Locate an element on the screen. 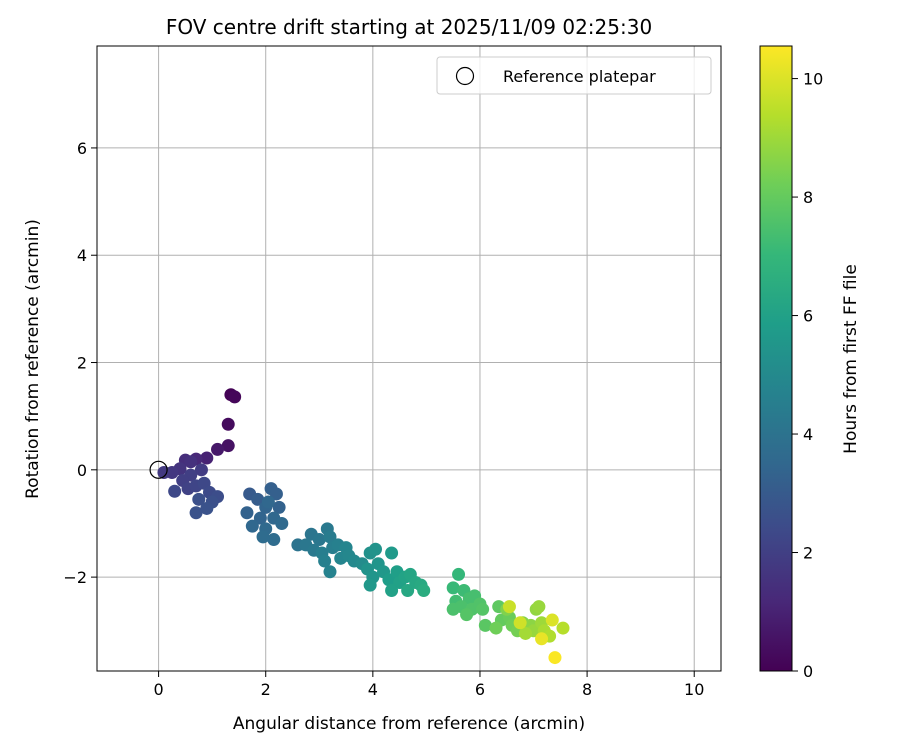  y-tick-label: 2 is located at coordinates (82, 363).